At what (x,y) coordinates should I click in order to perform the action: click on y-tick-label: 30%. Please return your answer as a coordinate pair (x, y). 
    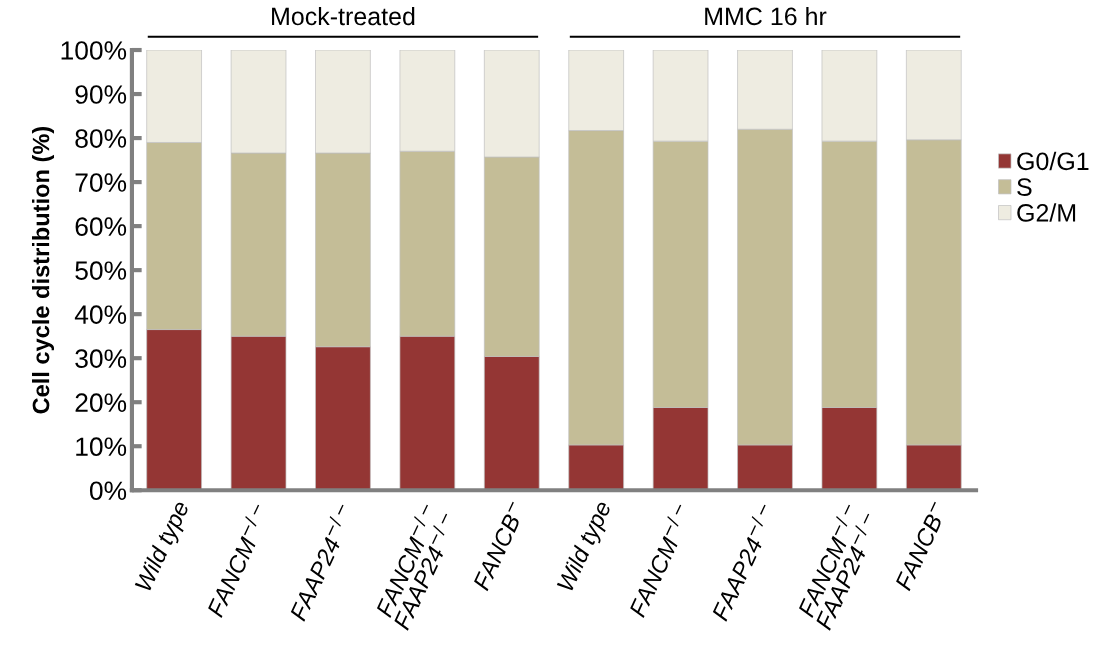
    Looking at the image, I should click on (101, 358).